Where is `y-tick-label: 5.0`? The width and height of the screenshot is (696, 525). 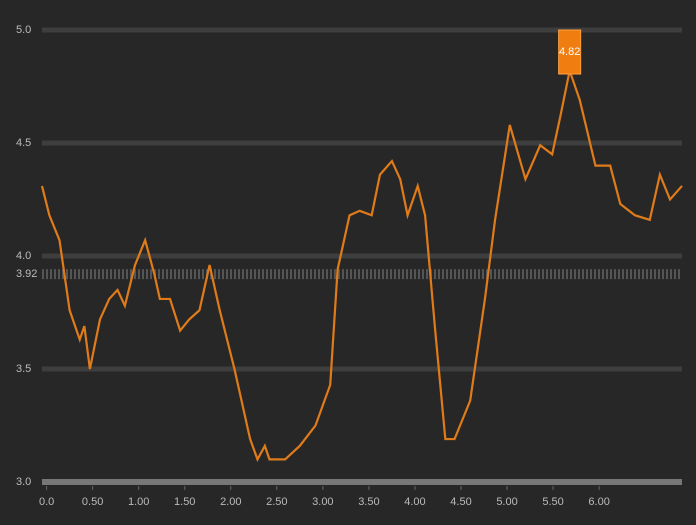
y-tick-label: 5.0 is located at coordinates (23, 30).